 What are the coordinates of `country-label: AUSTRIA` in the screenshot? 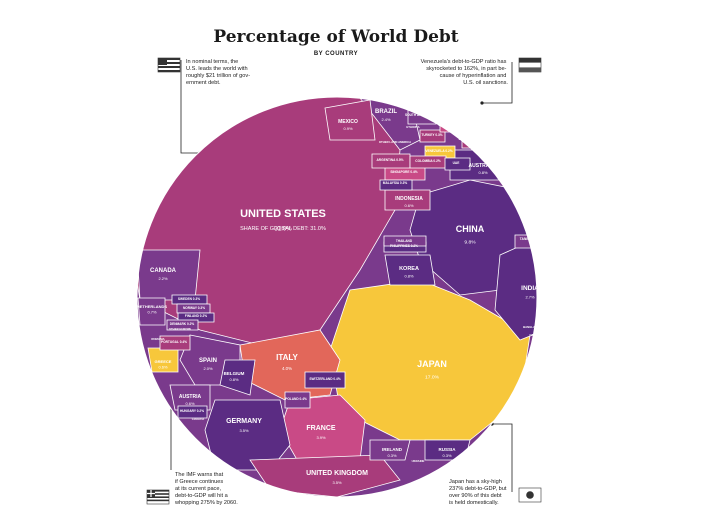 It's located at (190, 397).